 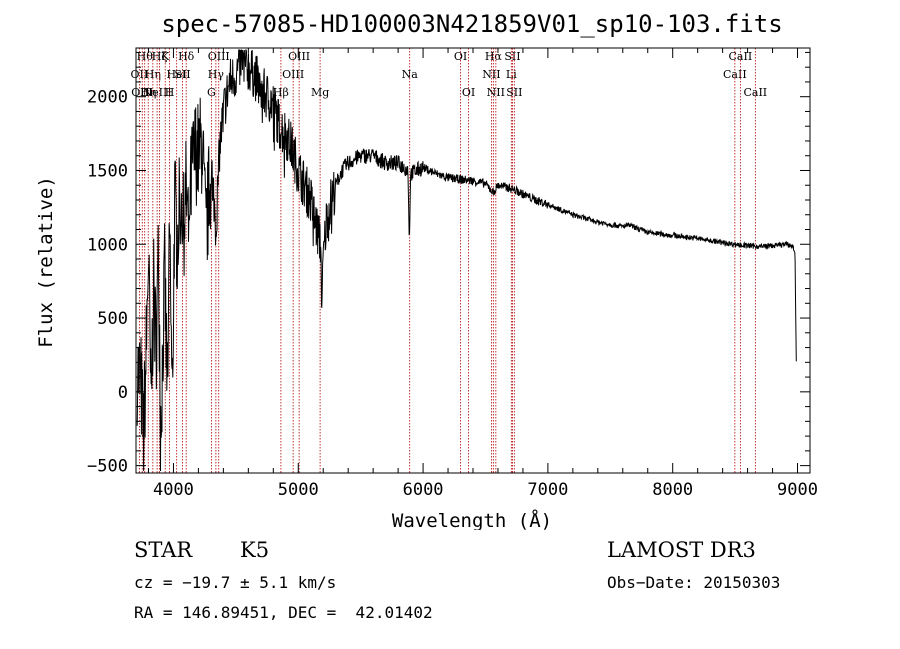 I want to click on line-marker-label: Hγ, so click(x=216, y=74).